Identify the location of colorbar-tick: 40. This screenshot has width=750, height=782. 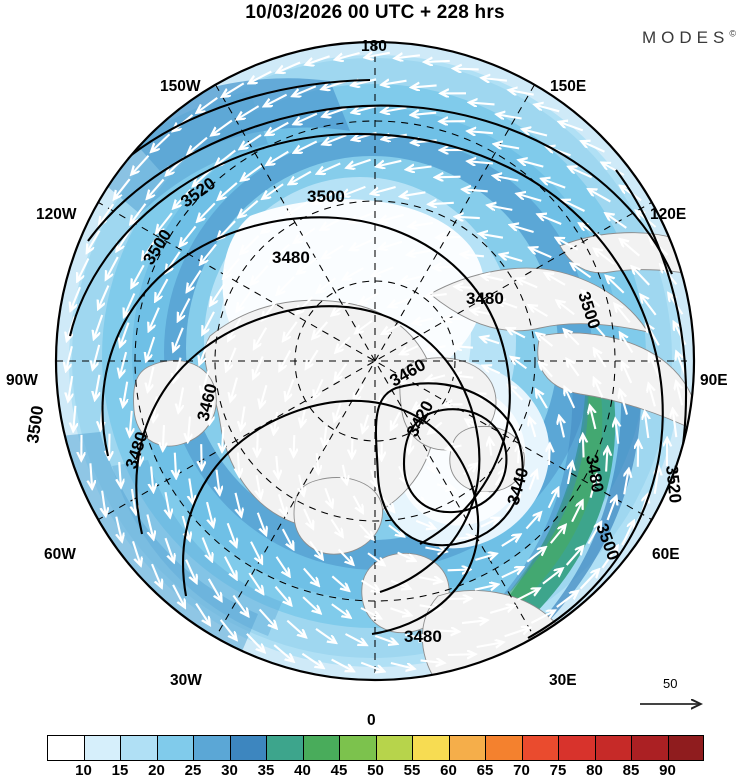
(302, 770).